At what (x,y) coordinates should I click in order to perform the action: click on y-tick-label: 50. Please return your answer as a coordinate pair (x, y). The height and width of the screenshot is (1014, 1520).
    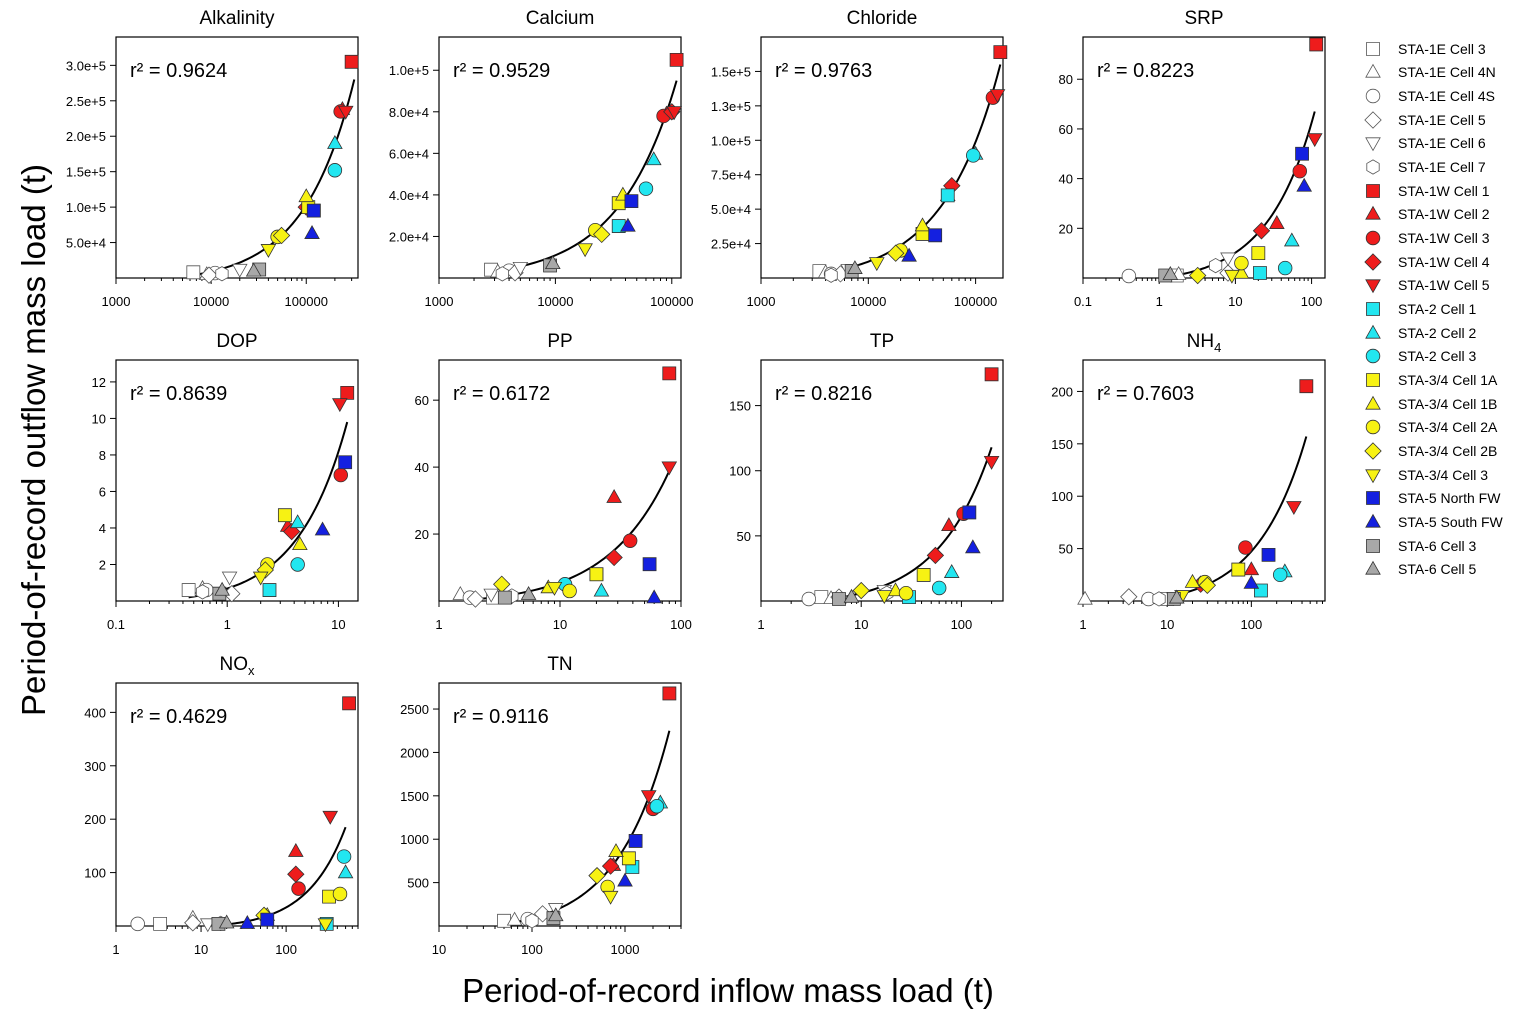
    Looking at the image, I should click on (744, 536).